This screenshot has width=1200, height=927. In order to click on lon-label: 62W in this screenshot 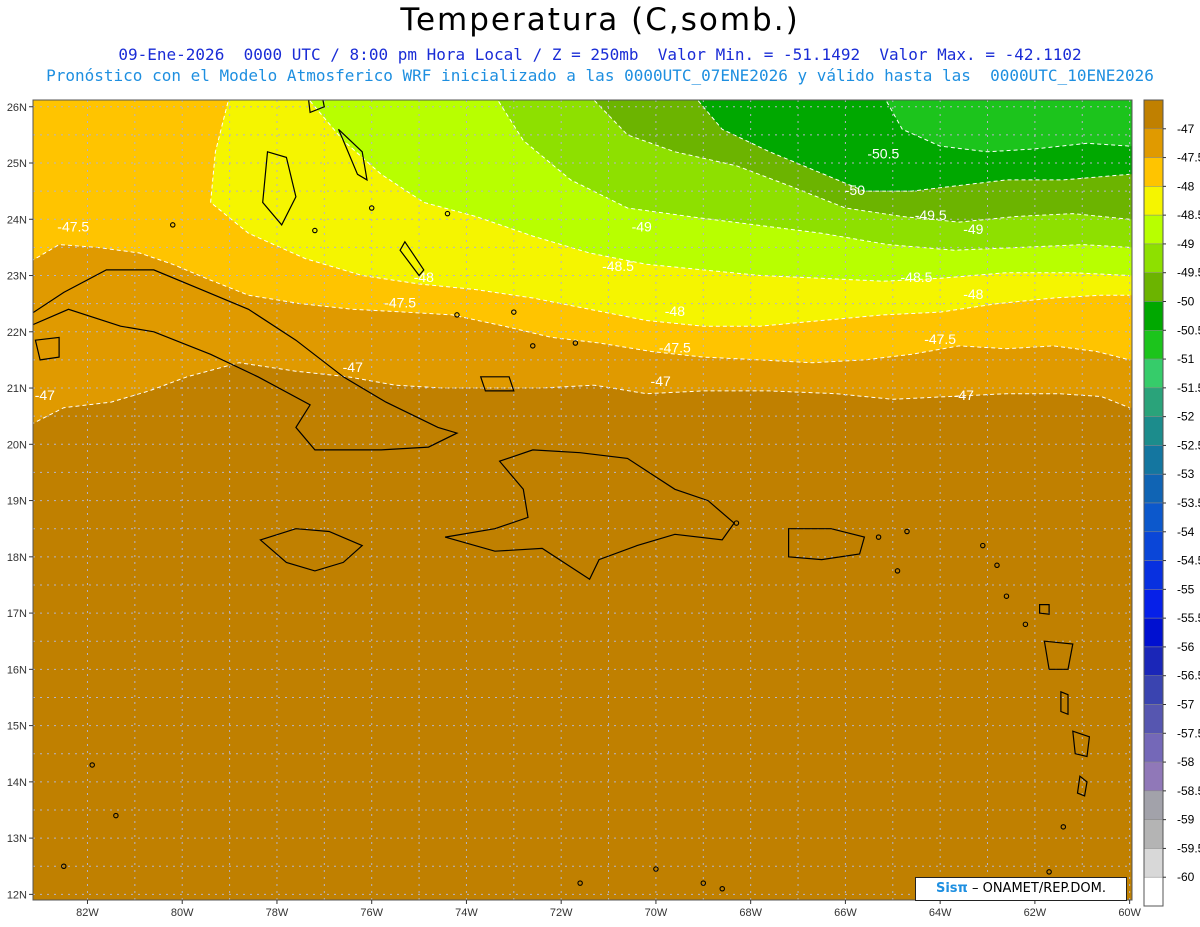, I will do `click(1035, 913)`.